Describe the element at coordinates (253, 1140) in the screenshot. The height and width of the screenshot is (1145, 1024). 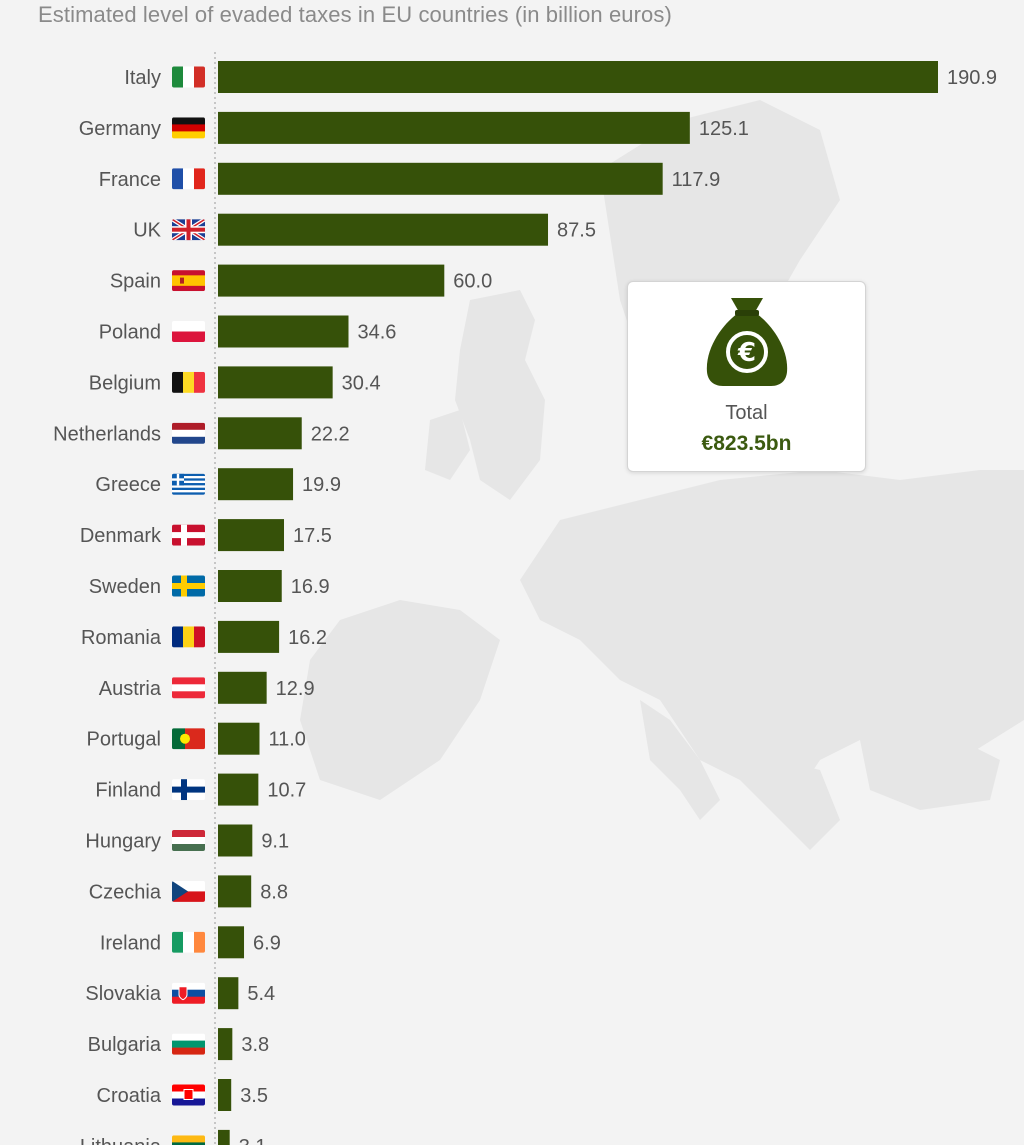
I see `value-label: 3.1` at that location.